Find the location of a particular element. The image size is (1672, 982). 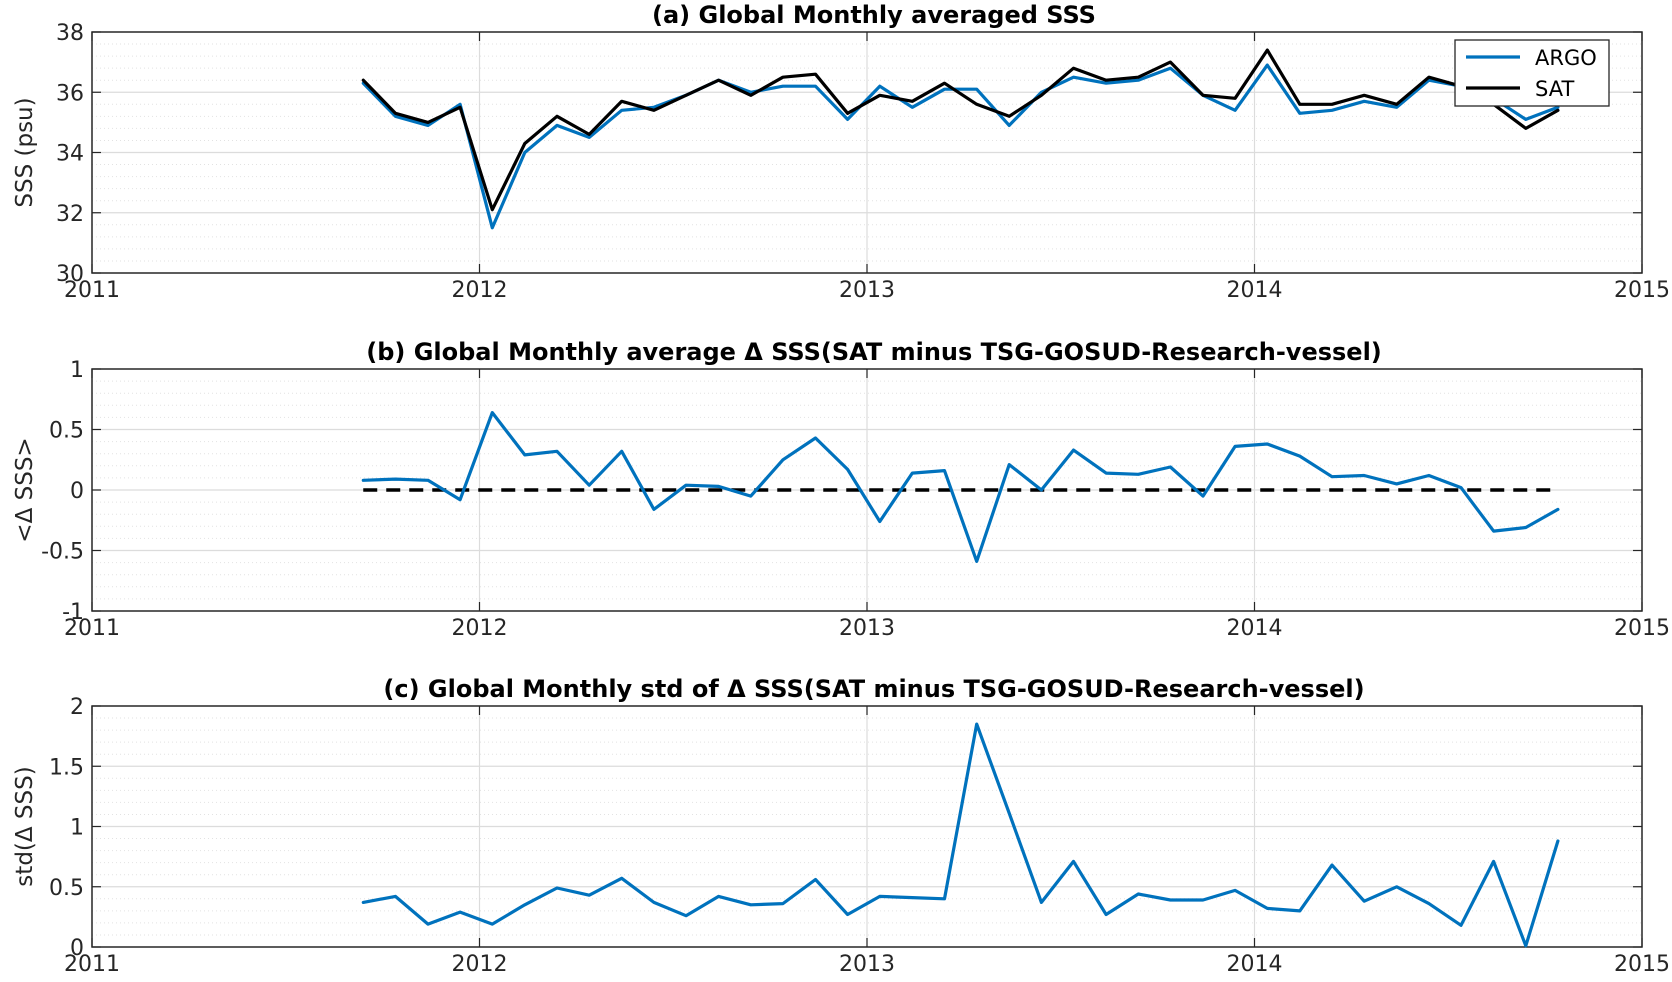

legend-box is located at coordinates (1532, 73).